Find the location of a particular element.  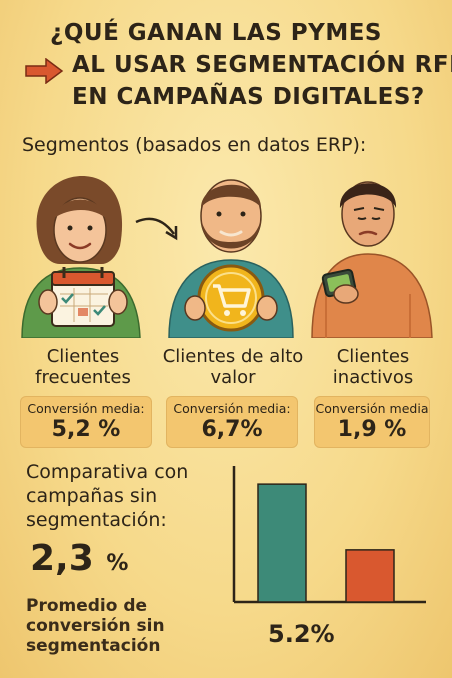

conversion-value: 1,9 % is located at coordinates (372, 429).